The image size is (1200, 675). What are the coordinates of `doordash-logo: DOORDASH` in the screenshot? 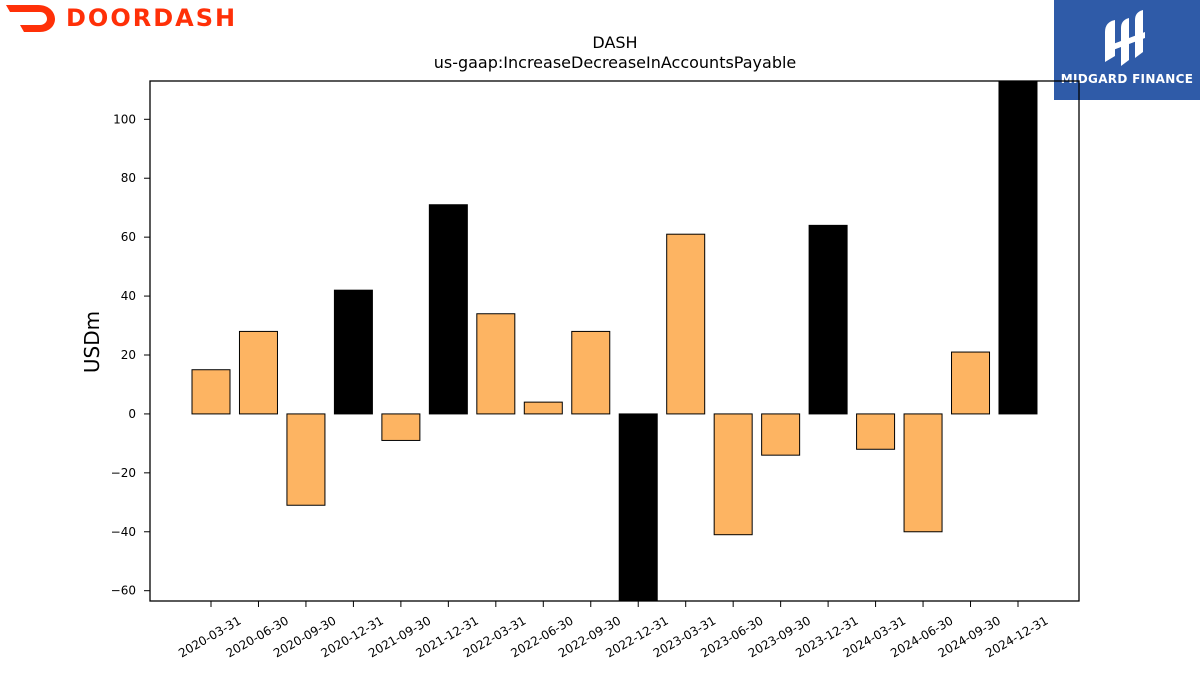 It's located at (120, 18).